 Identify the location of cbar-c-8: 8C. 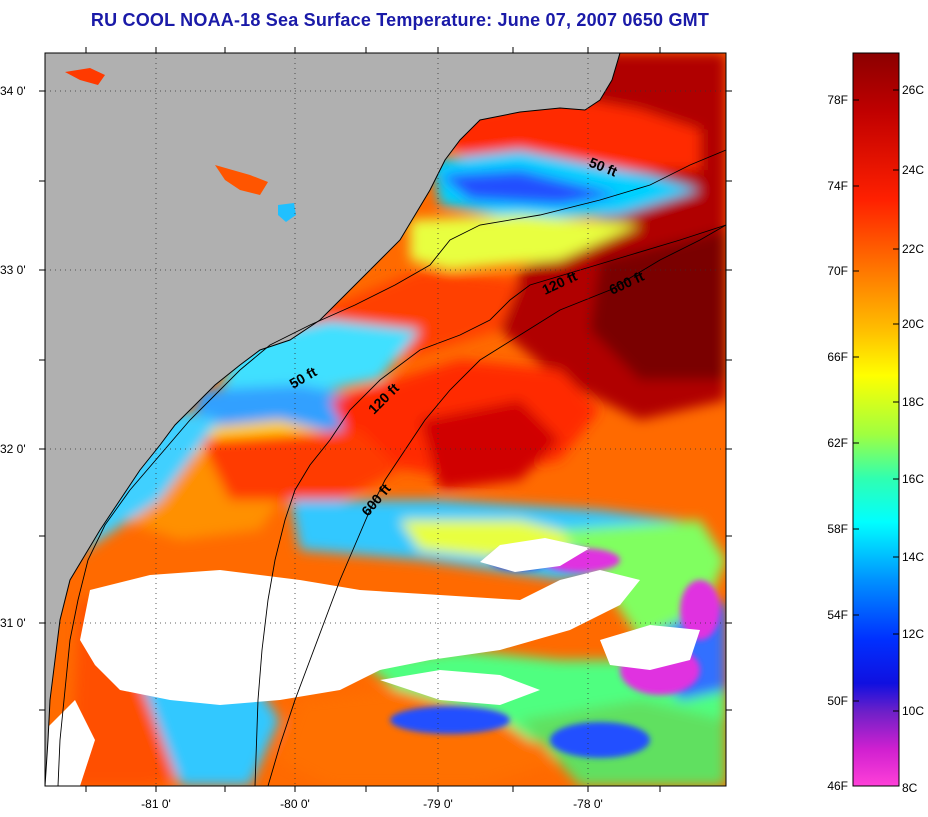
(910, 788).